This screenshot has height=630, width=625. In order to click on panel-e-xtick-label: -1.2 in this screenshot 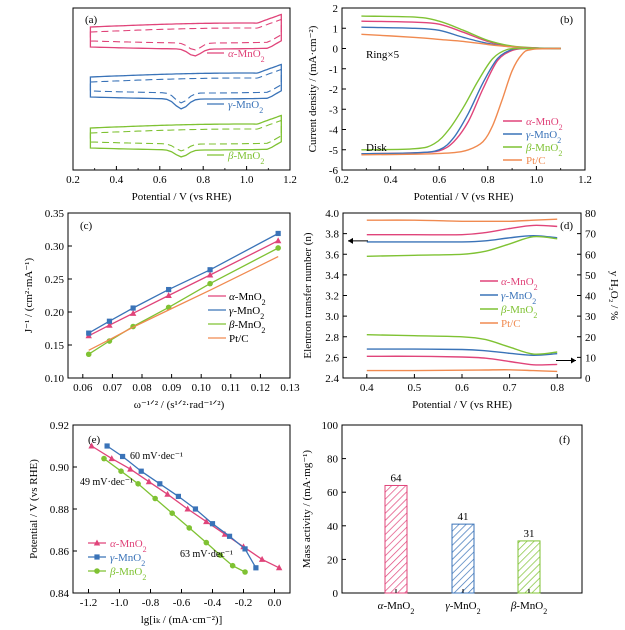, I will do `click(88, 603)`.